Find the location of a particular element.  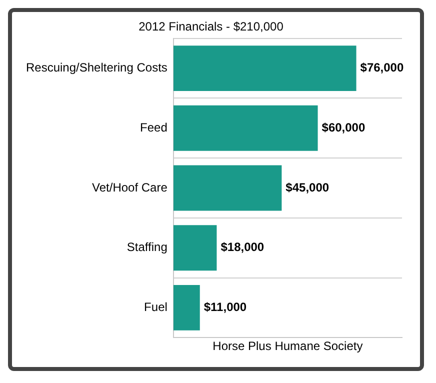

y-tick-label: Vet/Hoof Care is located at coordinates (130, 187).